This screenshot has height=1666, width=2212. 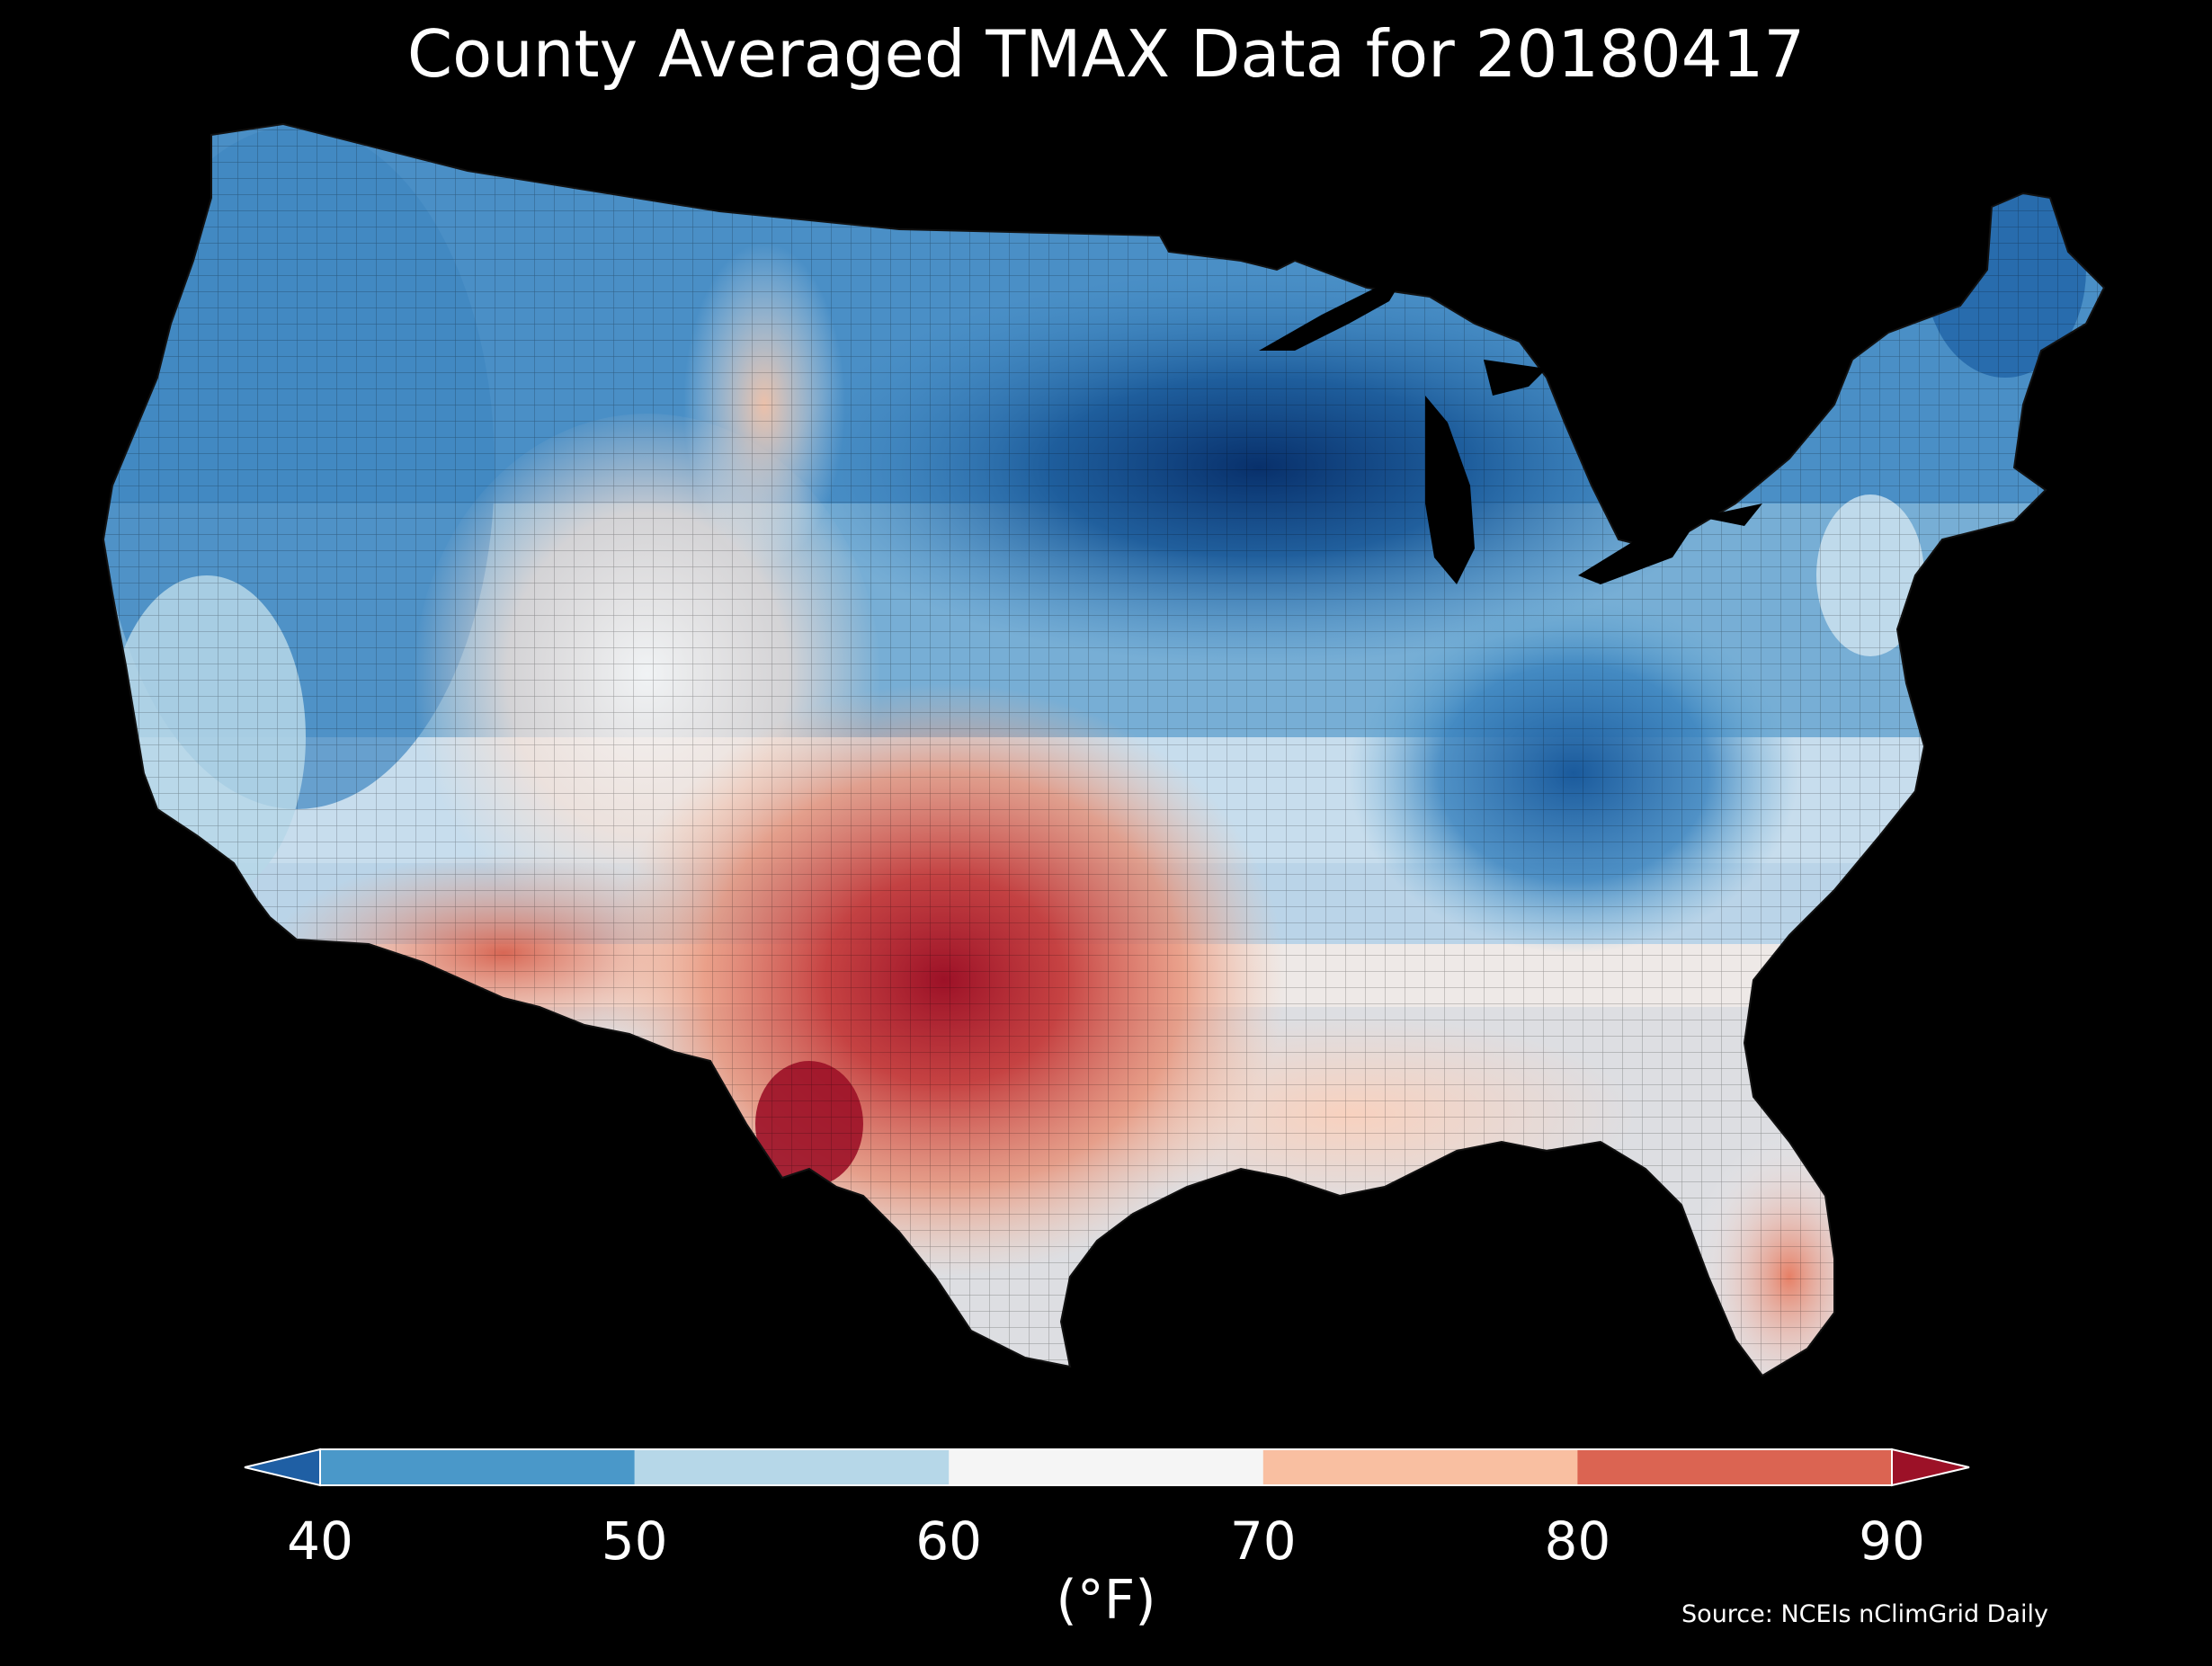 What do you see at coordinates (1106, 54) in the screenshot?
I see `map-title: County Averaged TMAX Data for 20180417` at bounding box center [1106, 54].